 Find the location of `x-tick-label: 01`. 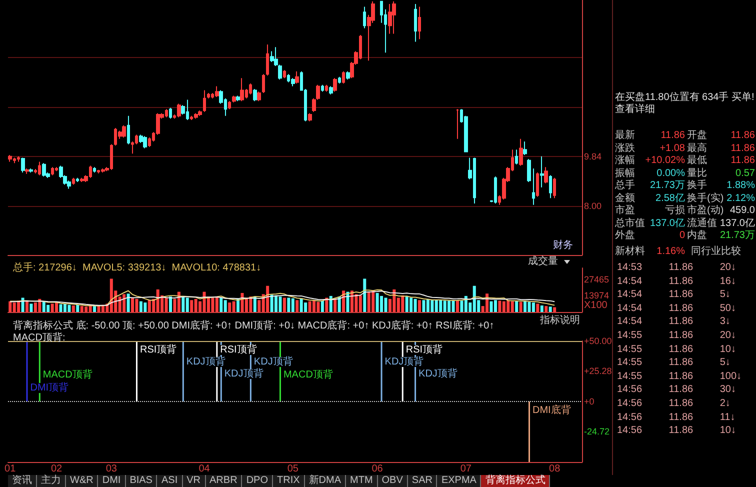

x-tick-label: 01 is located at coordinates (10, 469).